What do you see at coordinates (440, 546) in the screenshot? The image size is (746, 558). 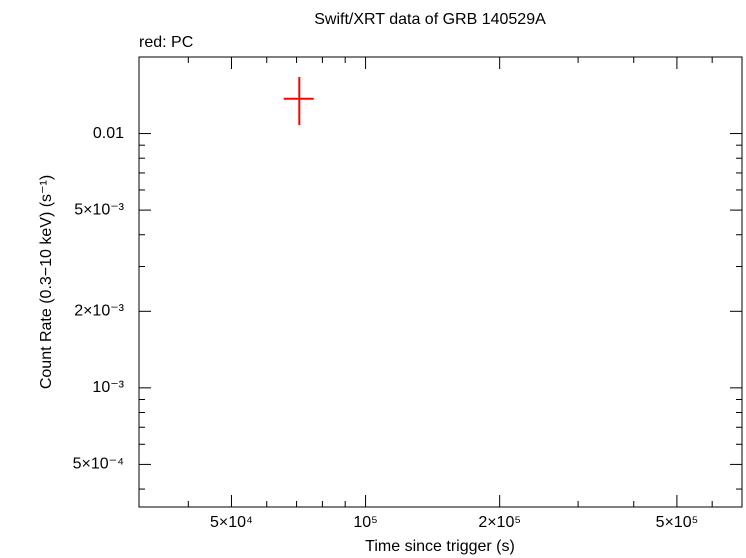 I see `x-axis-label: Time since trigger (s)` at bounding box center [440, 546].